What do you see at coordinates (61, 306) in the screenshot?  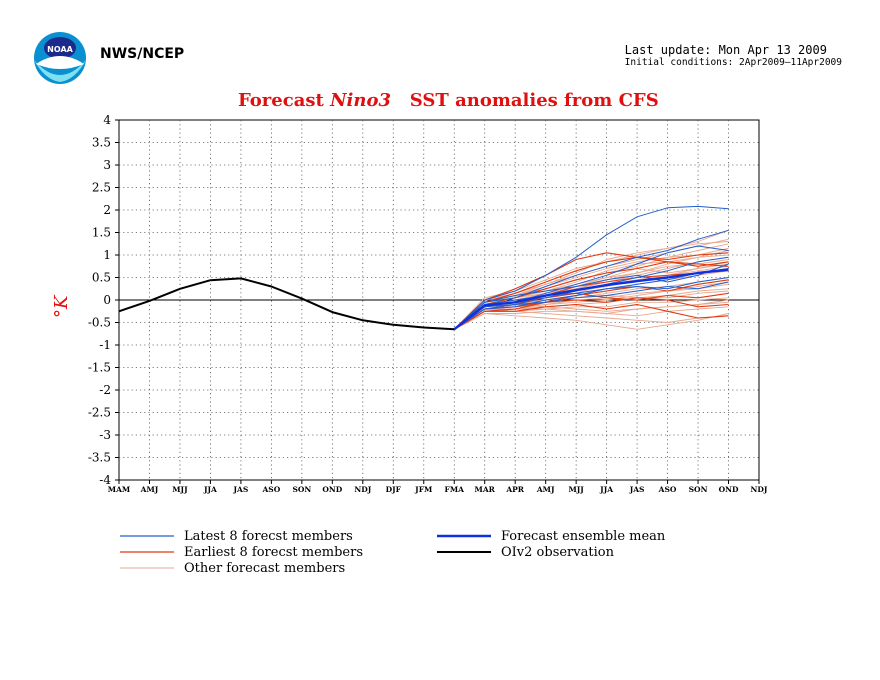 I see `y-axis-label: °K` at bounding box center [61, 306].